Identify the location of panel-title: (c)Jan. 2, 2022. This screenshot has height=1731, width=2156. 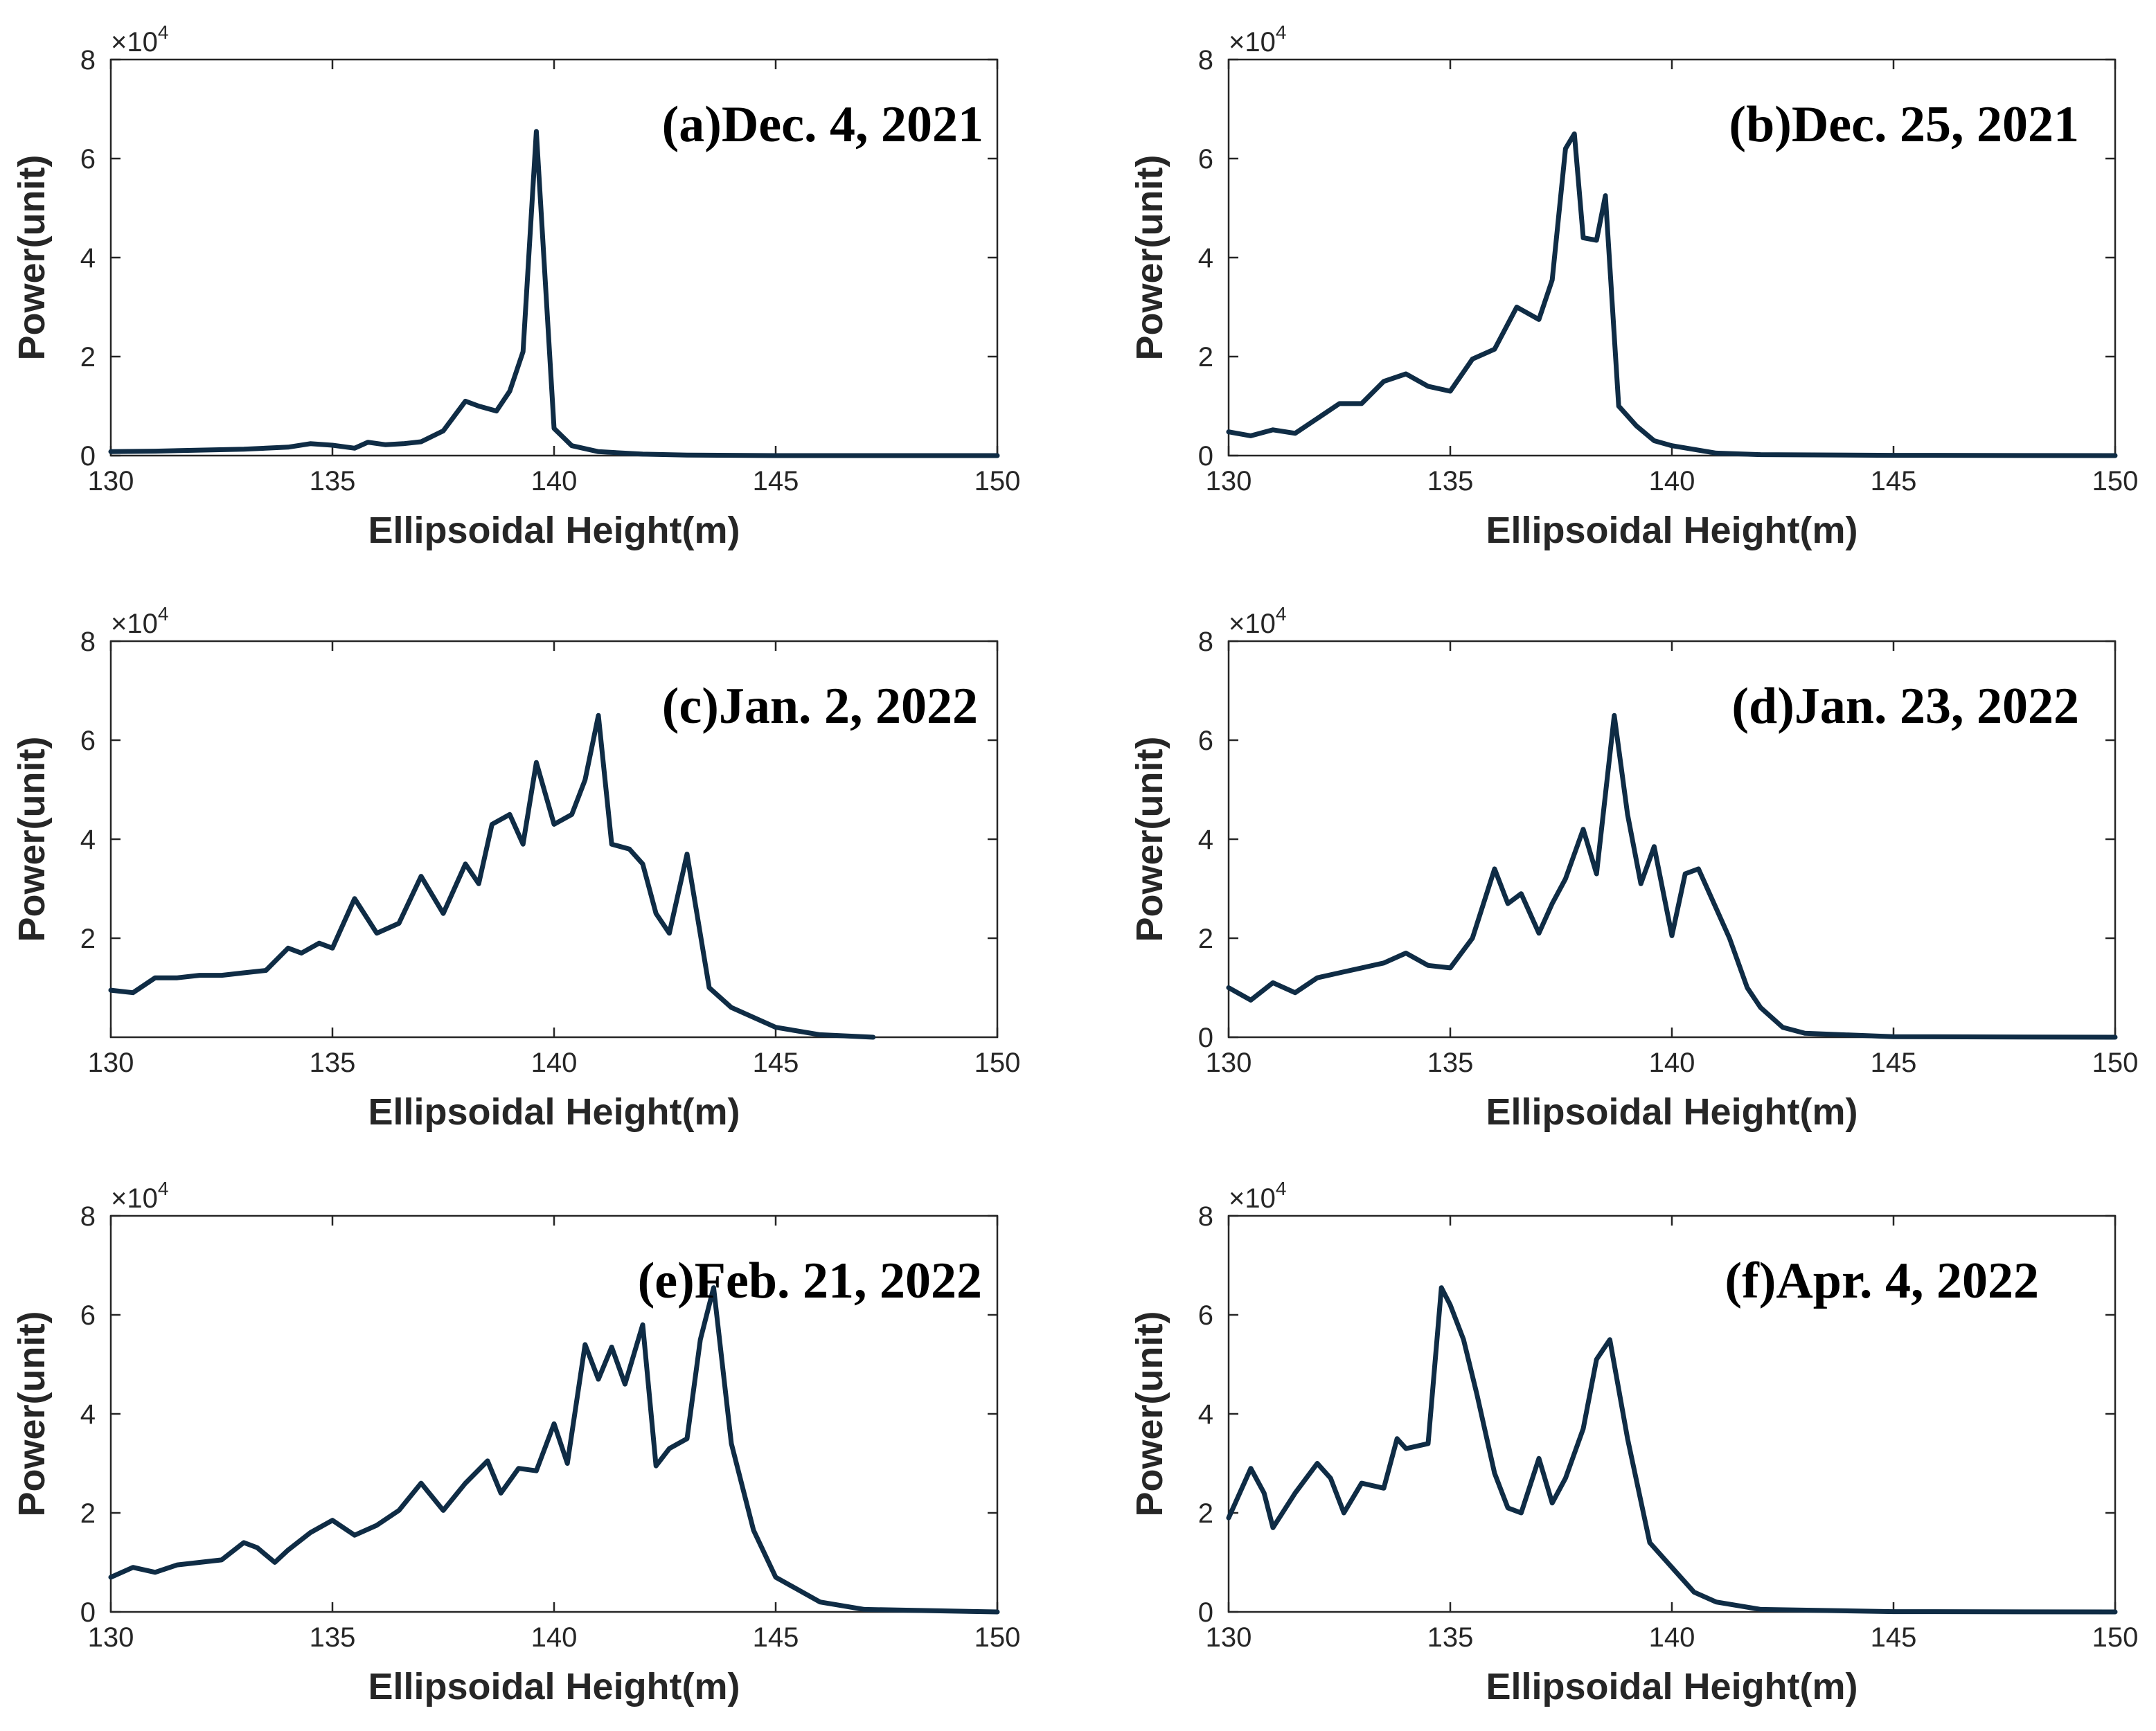
(820, 707).